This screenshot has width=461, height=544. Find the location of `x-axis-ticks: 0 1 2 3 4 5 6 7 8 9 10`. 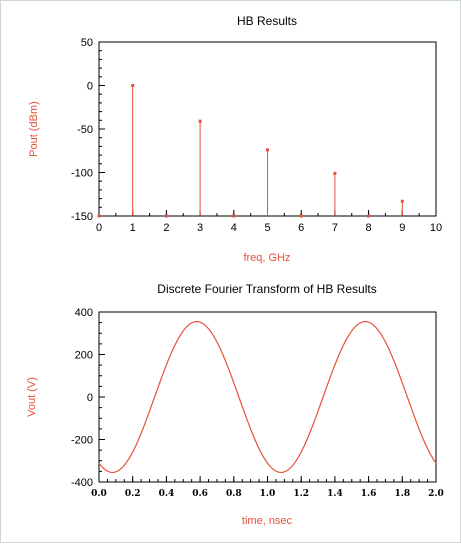

x-axis-ticks: 0 1 2 3 4 5 6 7 8 9 10 is located at coordinates (269, 222).